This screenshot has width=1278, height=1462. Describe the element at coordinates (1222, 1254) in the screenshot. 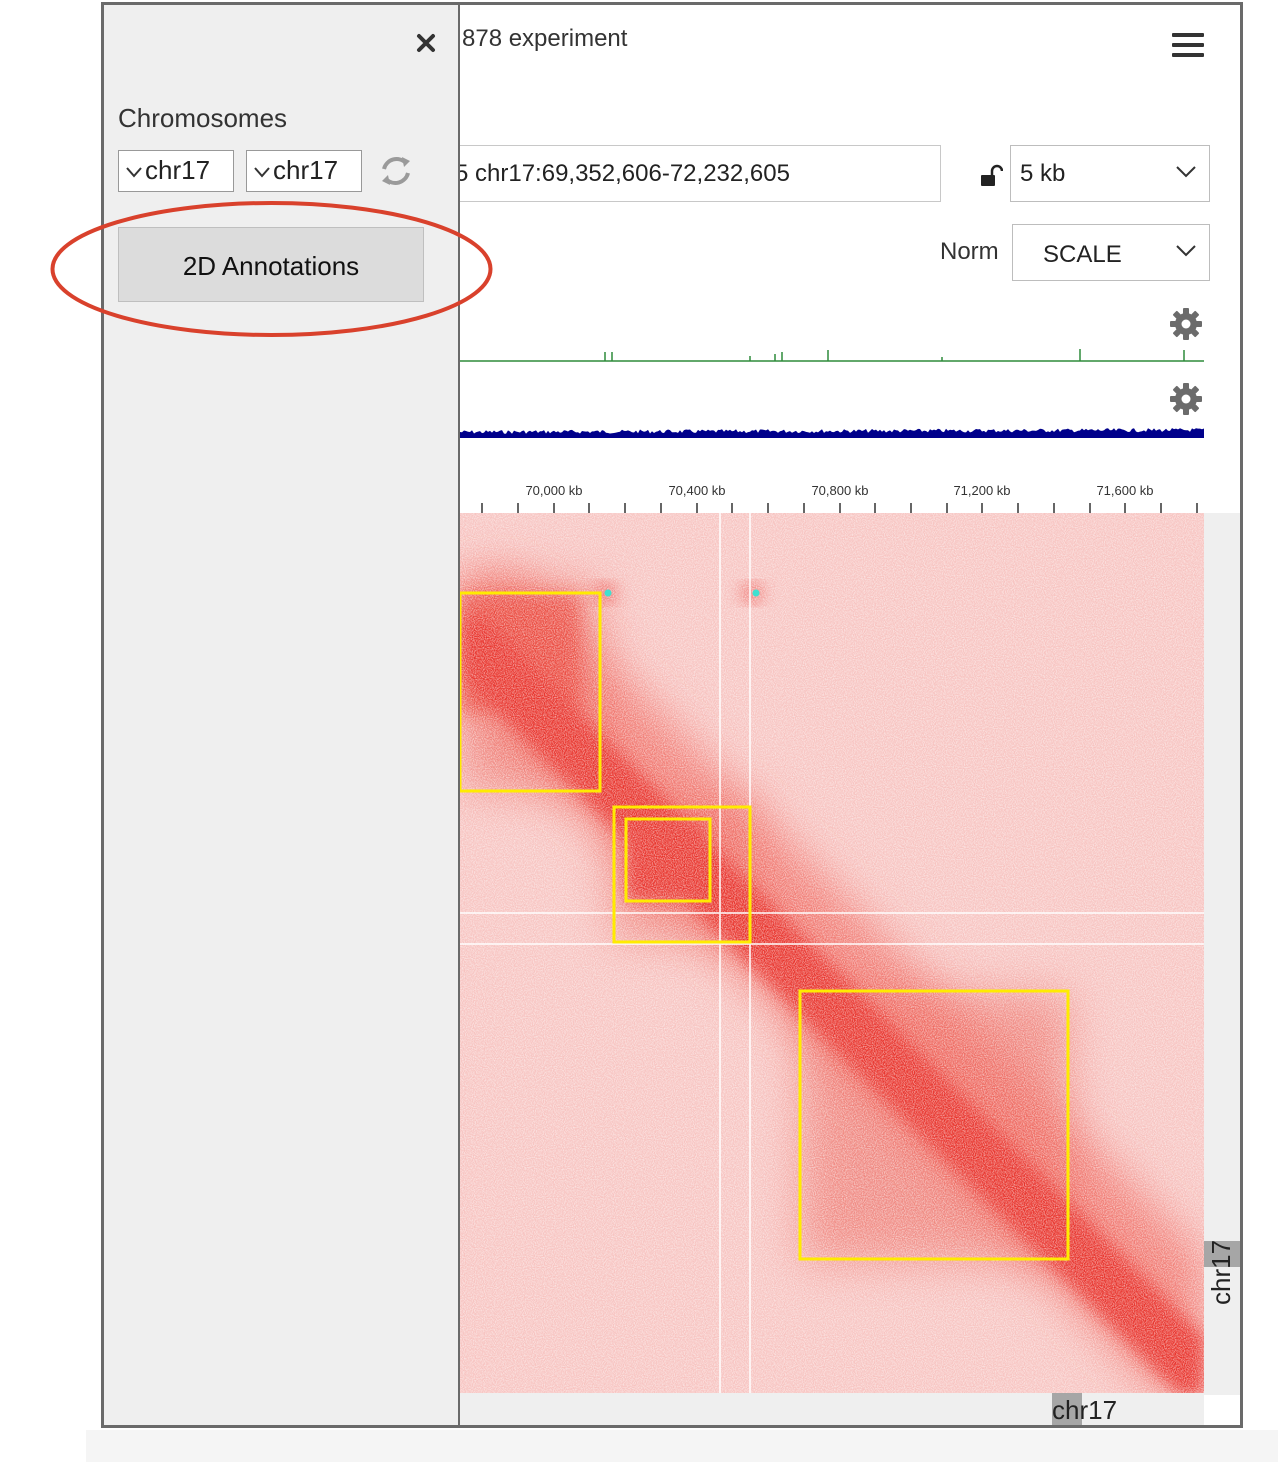

I see `y-chromosome-marker` at that location.